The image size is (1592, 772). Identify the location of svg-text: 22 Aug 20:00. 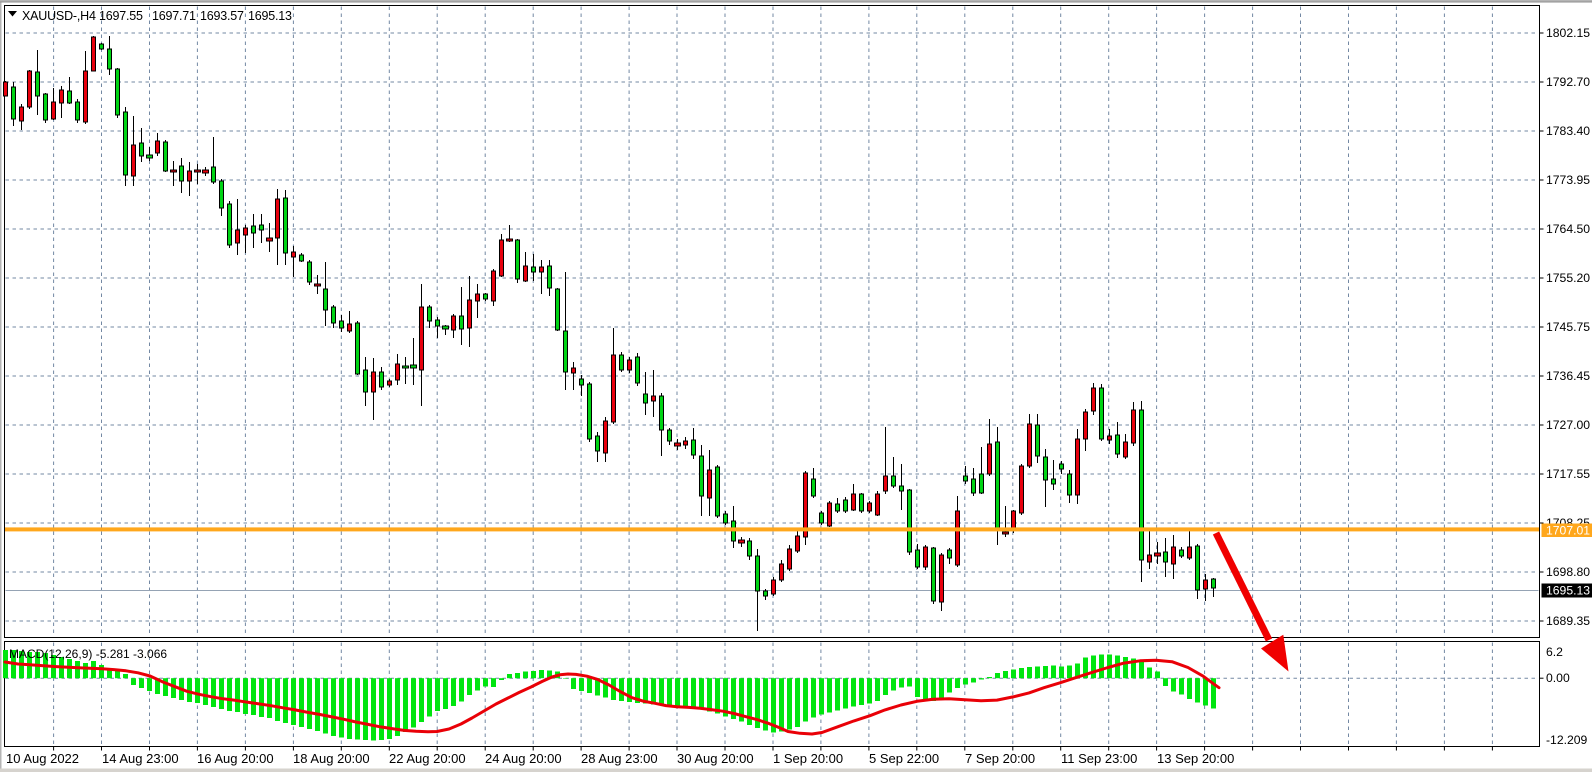
(427, 758).